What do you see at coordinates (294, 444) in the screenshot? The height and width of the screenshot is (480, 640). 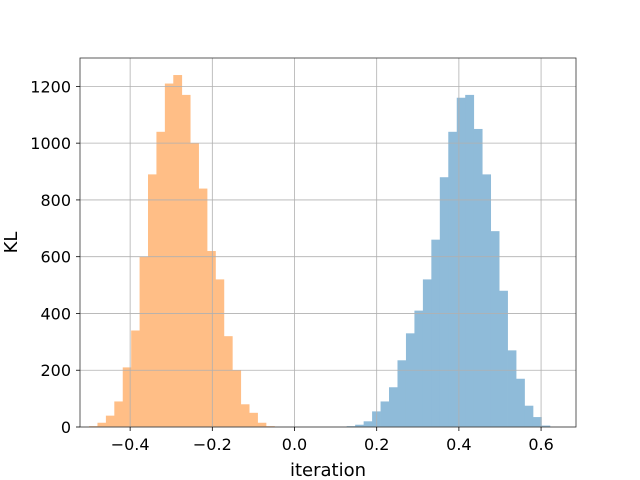 I see `x-tick-label: 0.0` at bounding box center [294, 444].